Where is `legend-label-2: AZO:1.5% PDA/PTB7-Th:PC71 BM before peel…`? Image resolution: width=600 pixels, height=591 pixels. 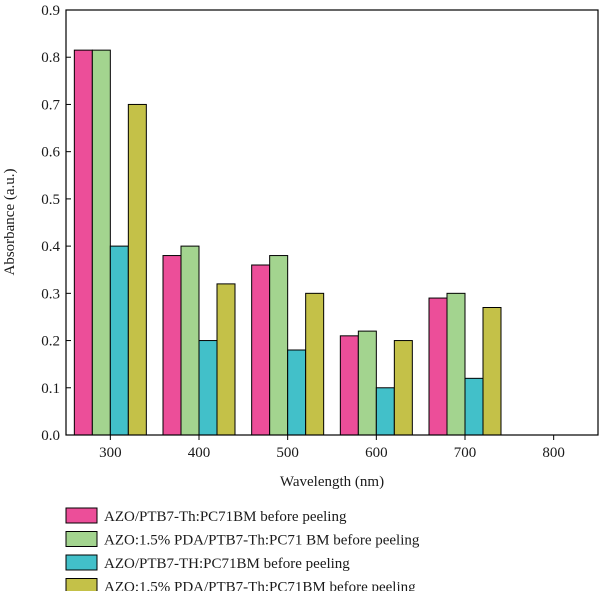 legend-label-2: AZO:1.5% PDA/PTB7-Th:PC71 BM before peel… is located at coordinates (262, 541).